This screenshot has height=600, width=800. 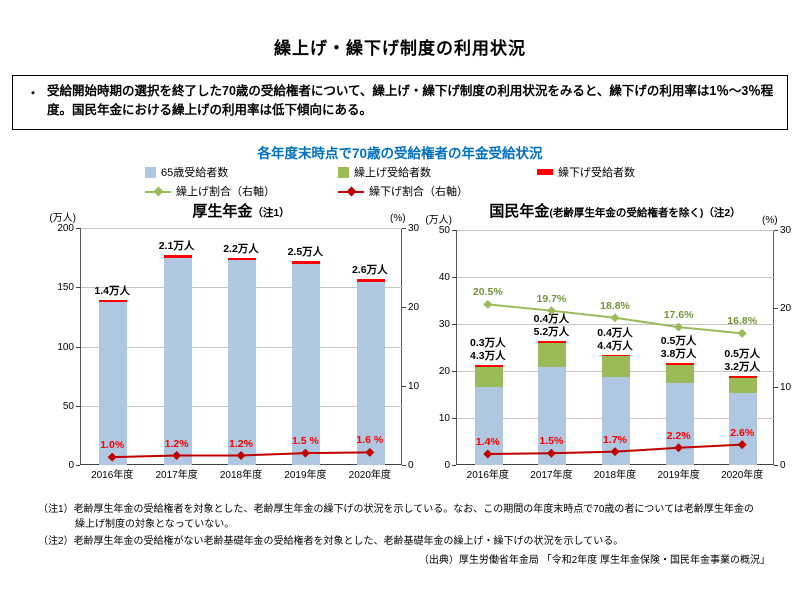 I want to click on line-value-label-kurisage-rate: 1.2%, so click(x=176, y=443).